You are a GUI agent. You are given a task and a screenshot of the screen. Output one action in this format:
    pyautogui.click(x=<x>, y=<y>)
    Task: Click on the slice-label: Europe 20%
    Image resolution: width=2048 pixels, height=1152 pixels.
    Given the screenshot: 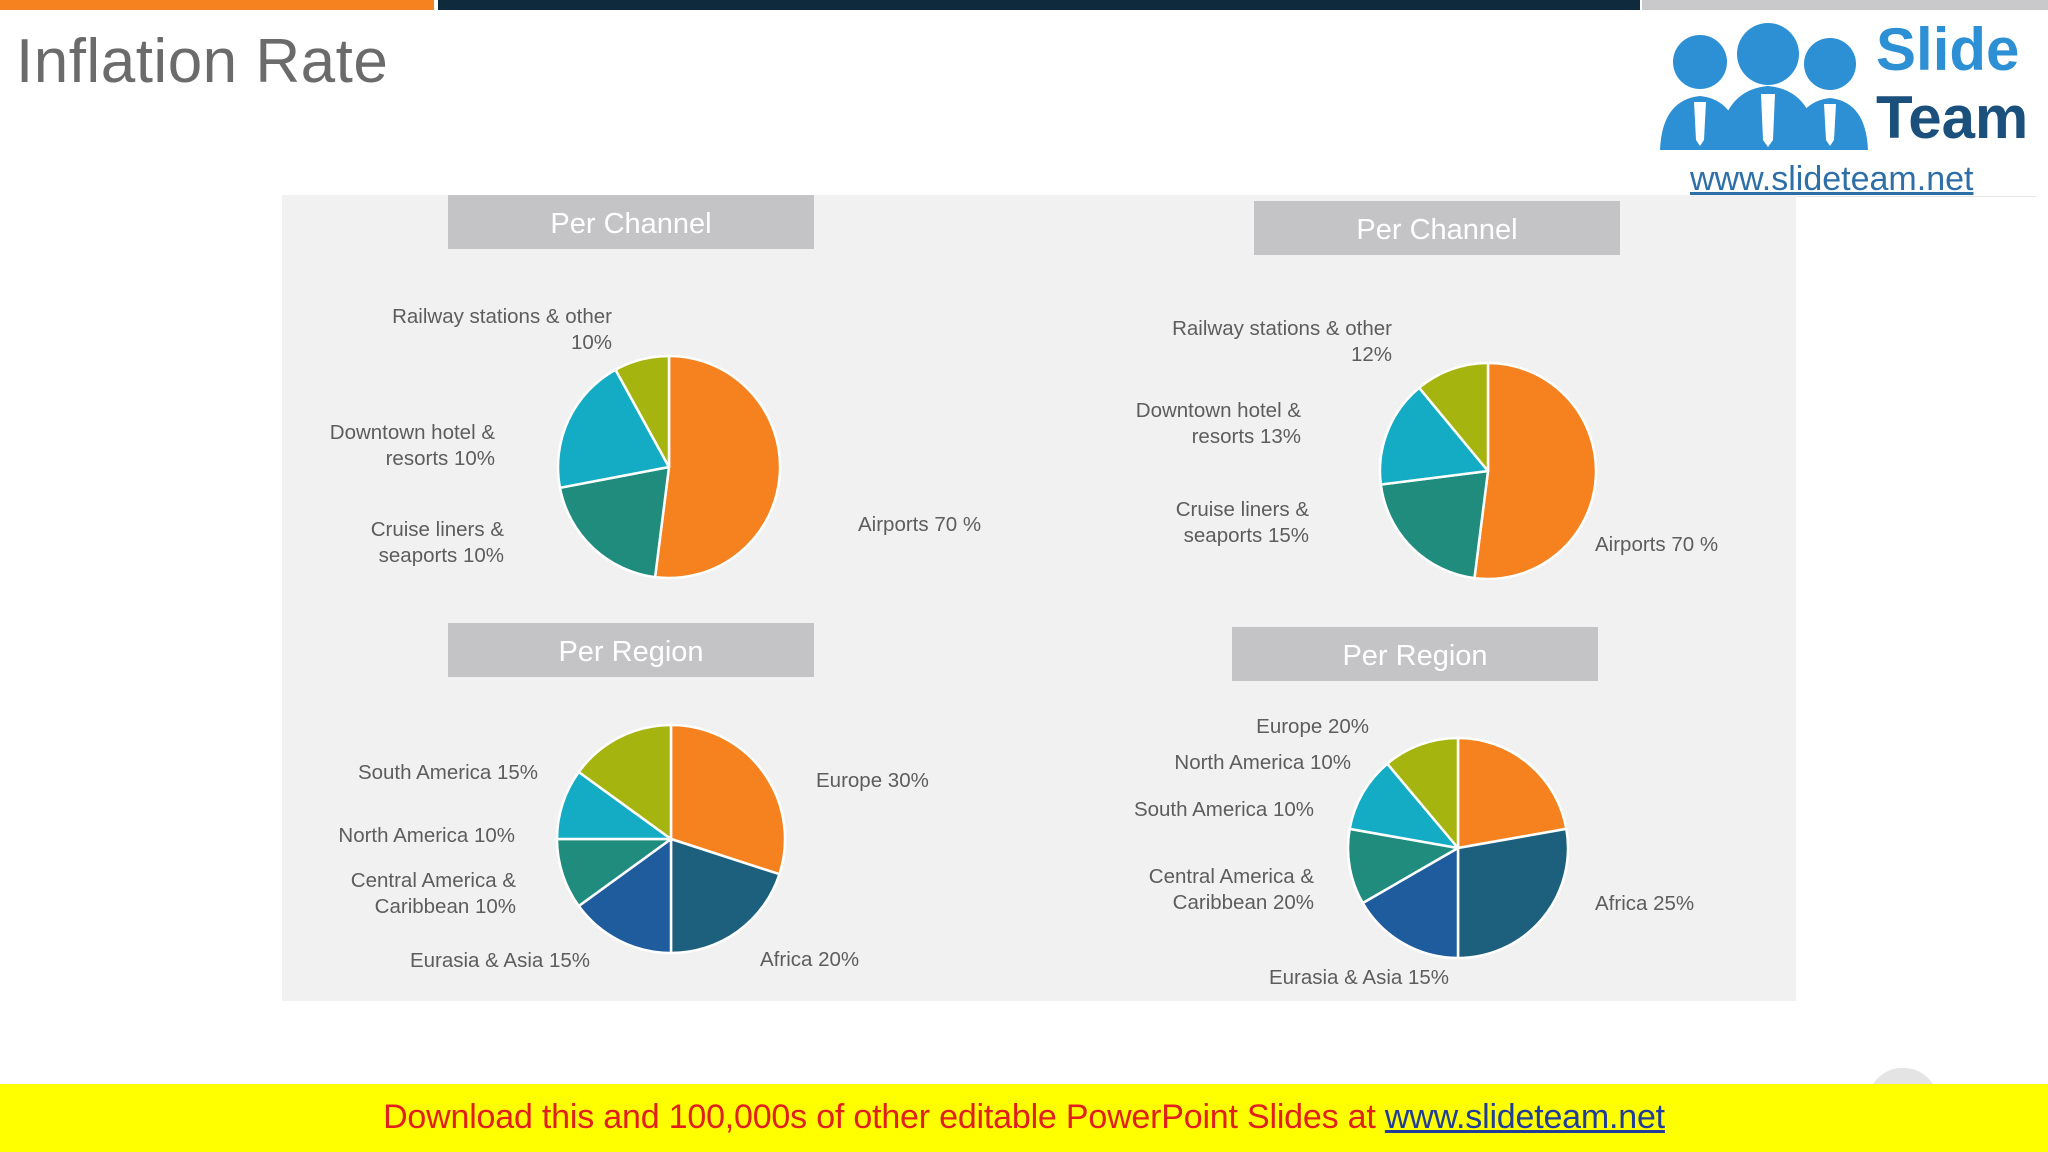 What is the action you would take?
    pyautogui.click(x=1312, y=726)
    